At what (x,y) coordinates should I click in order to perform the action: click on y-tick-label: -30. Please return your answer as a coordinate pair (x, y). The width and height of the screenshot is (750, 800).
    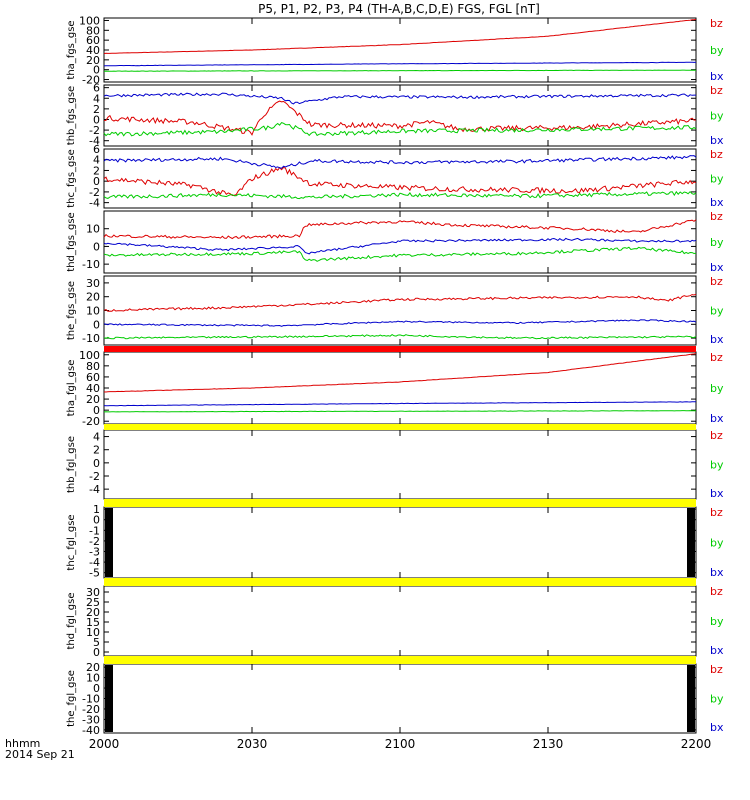
    Looking at the image, I should click on (91, 719).